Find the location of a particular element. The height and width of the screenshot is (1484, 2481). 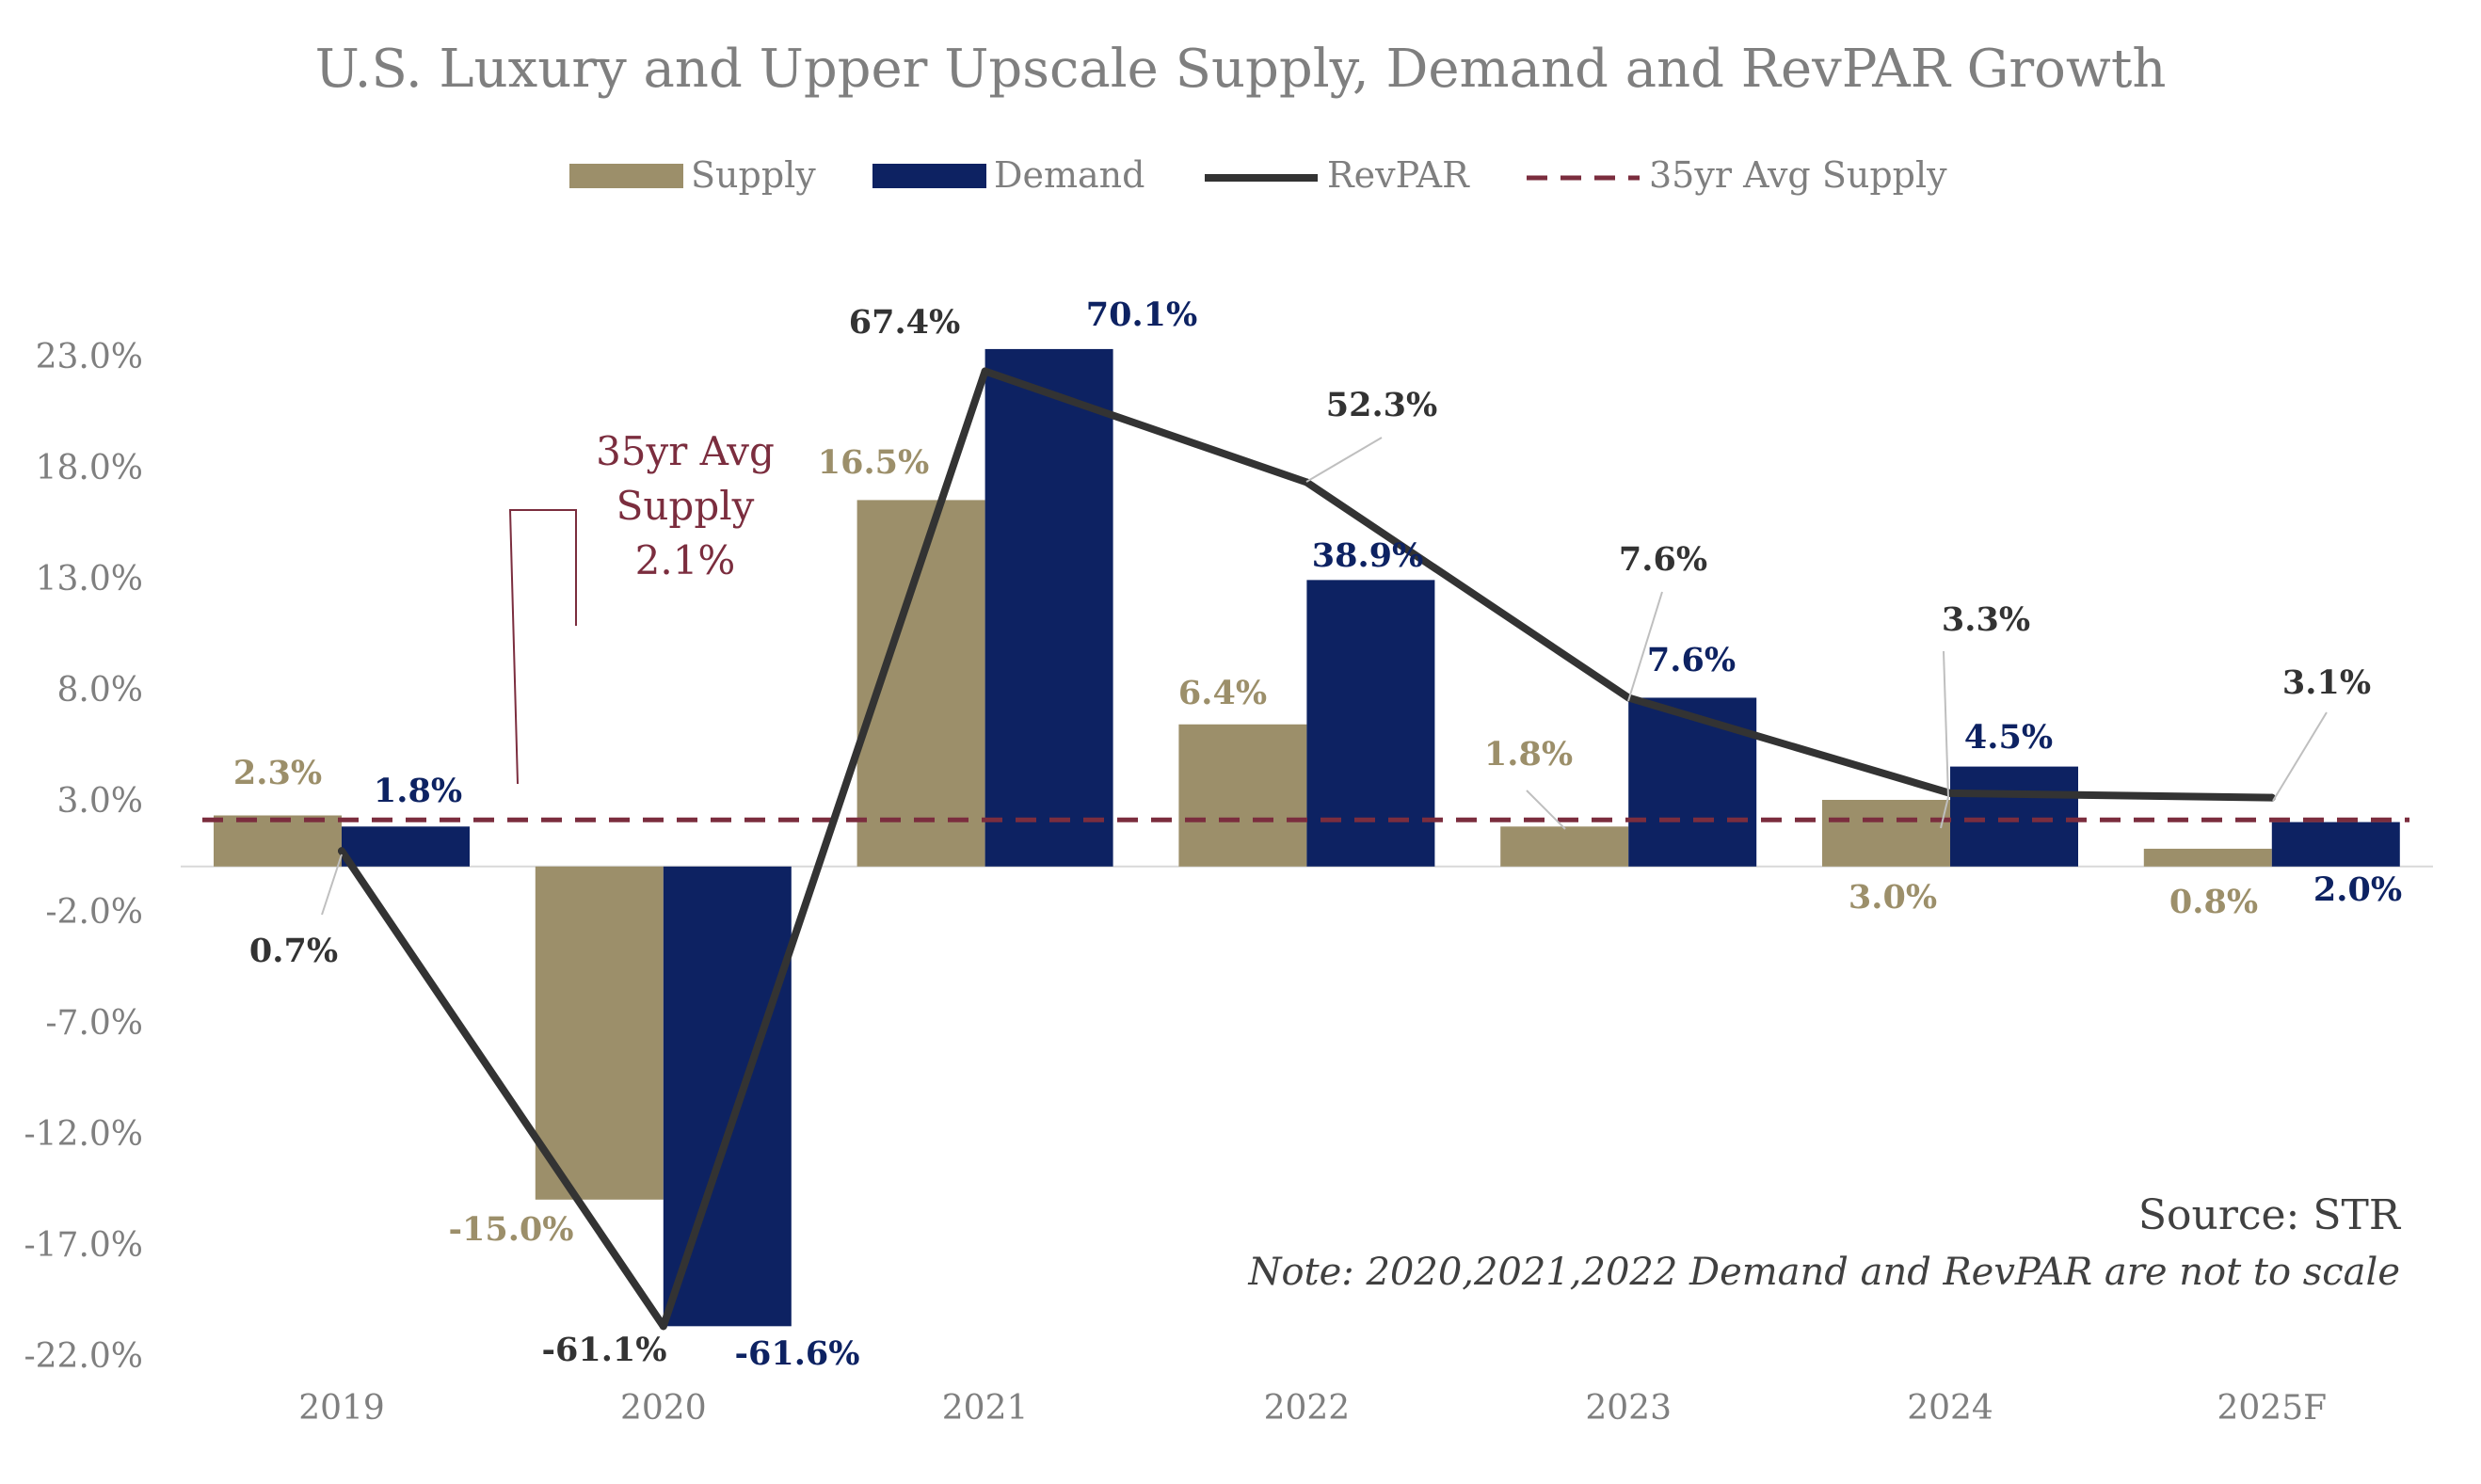

label-supply: 0.8% is located at coordinates (2213, 902).